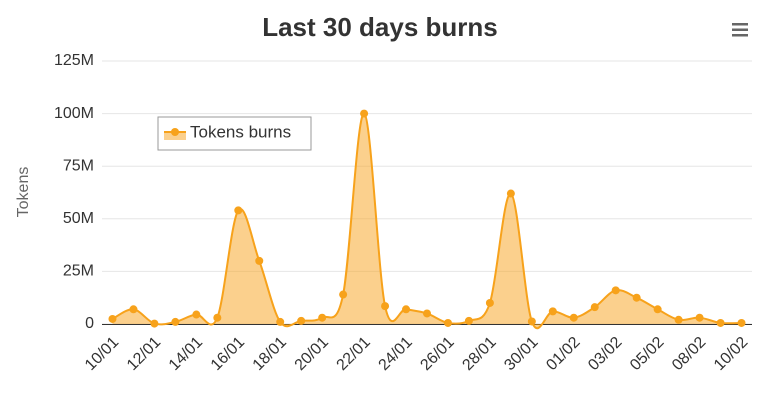 The width and height of the screenshot is (776, 412). What do you see at coordinates (74, 60) in the screenshot?
I see `y-tick-label: 125M` at bounding box center [74, 60].